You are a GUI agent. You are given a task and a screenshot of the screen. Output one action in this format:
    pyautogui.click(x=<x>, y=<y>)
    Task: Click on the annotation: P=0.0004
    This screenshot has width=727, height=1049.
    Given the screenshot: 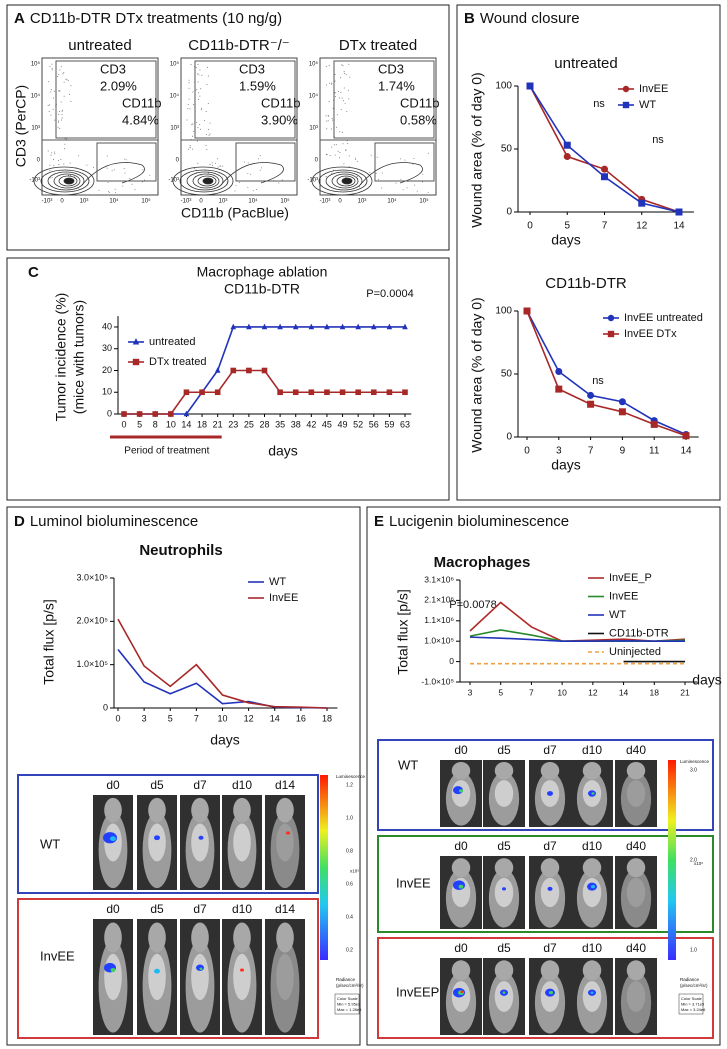 What is the action you would take?
    pyautogui.click(x=389, y=294)
    